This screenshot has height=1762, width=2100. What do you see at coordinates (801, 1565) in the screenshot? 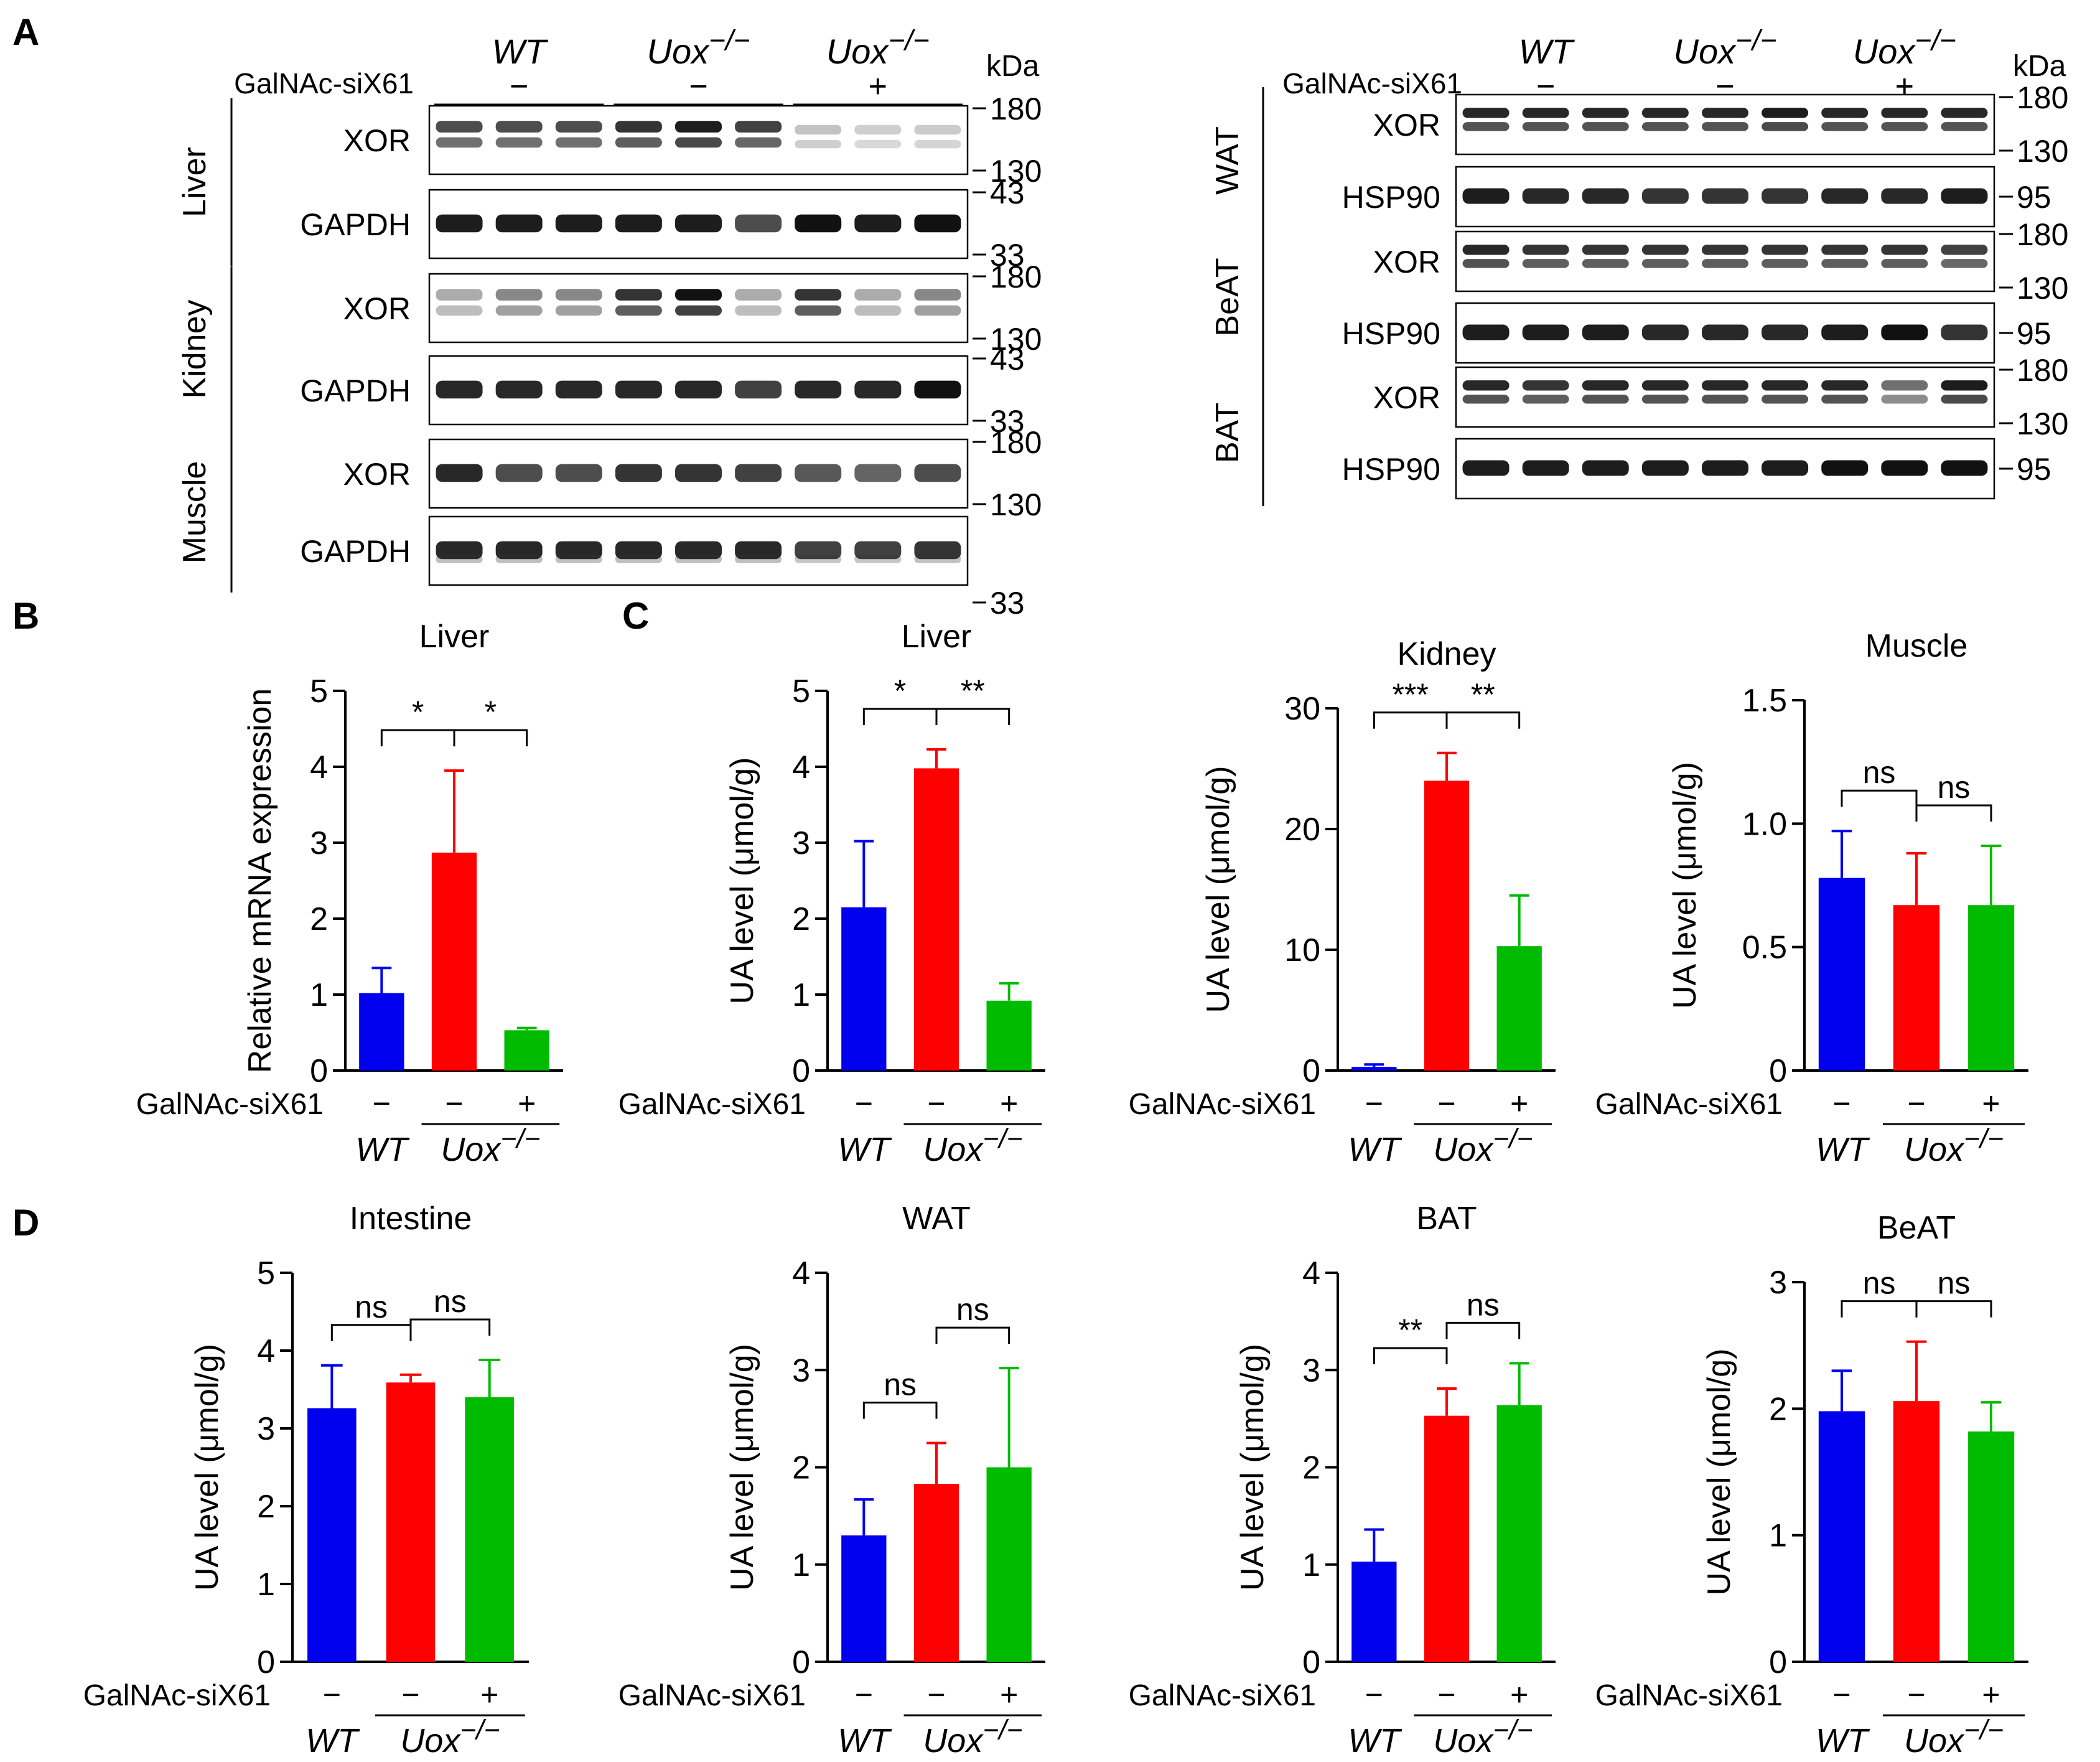
I see `y-tick-label: 1` at bounding box center [801, 1565].